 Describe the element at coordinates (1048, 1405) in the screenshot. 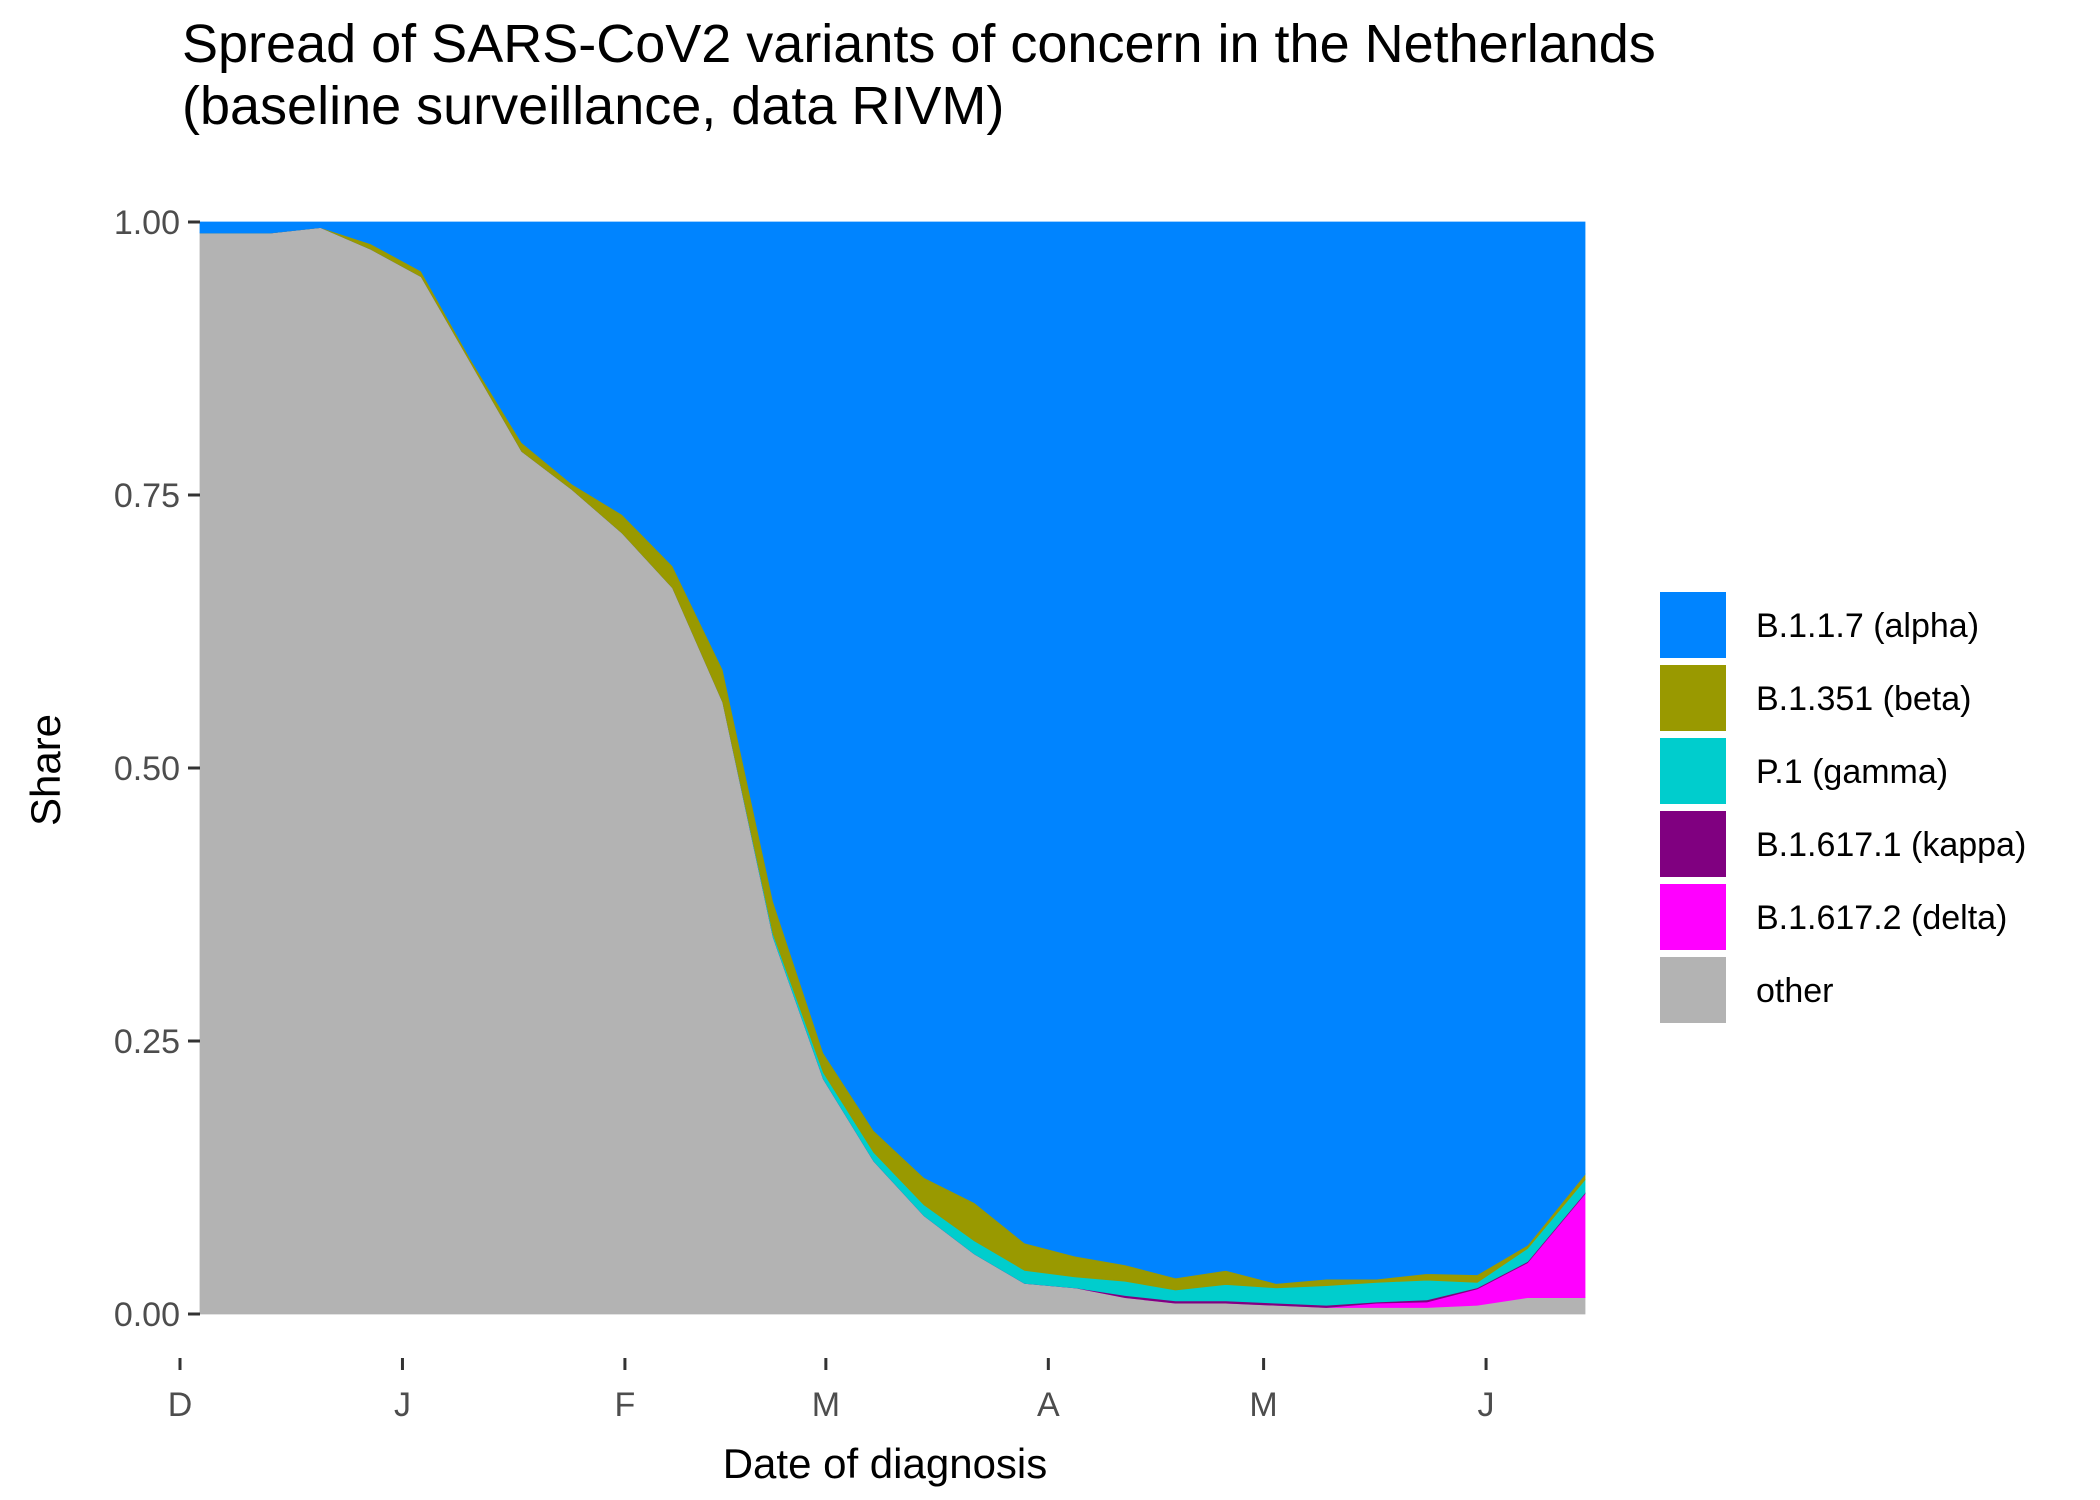

I see `x-tick-label: A` at that location.